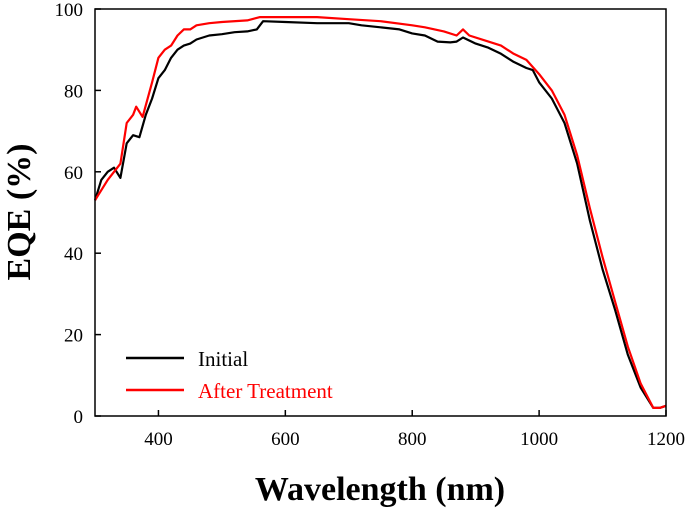 This screenshot has width=685, height=512. I want to click on legend-label-initial: Initial, so click(223, 359).